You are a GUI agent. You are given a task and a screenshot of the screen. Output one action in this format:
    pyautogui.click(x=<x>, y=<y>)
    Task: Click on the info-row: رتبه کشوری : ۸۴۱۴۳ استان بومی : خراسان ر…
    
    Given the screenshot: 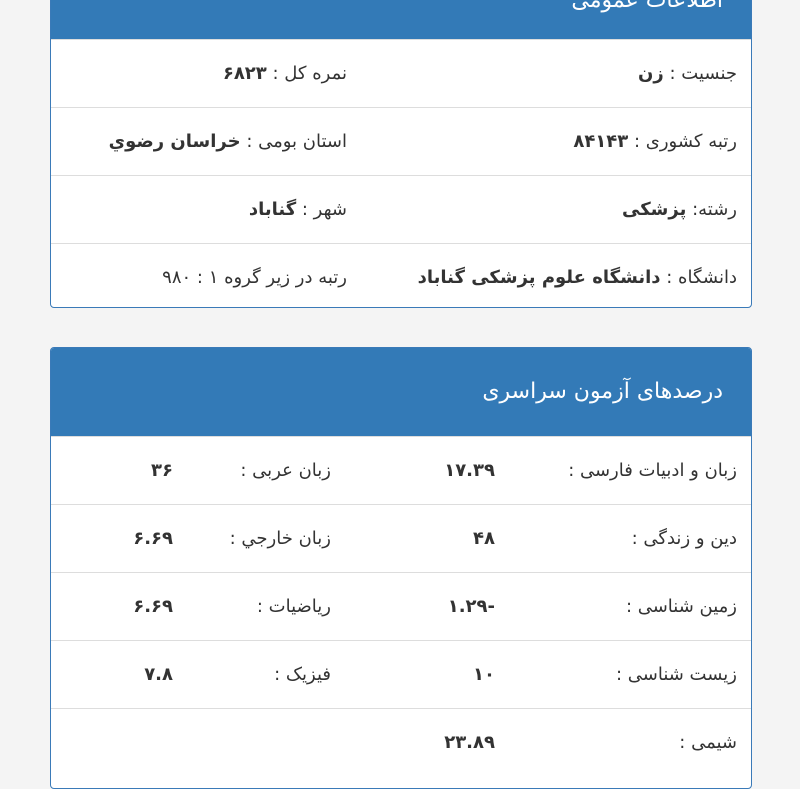 What is the action you would take?
    pyautogui.click(x=401, y=141)
    